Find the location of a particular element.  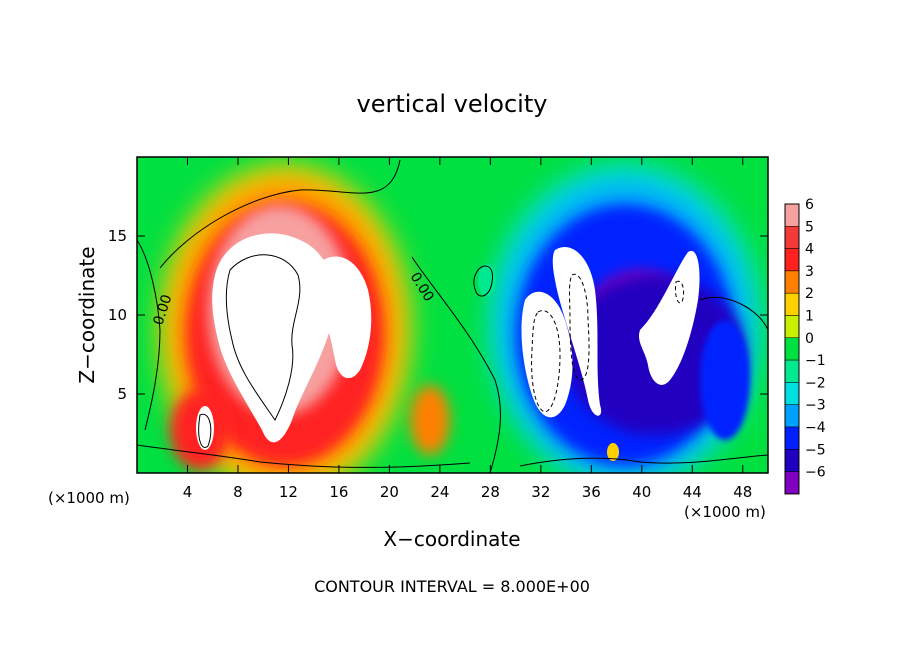

updraft-core is located at coordinates (273, 338).